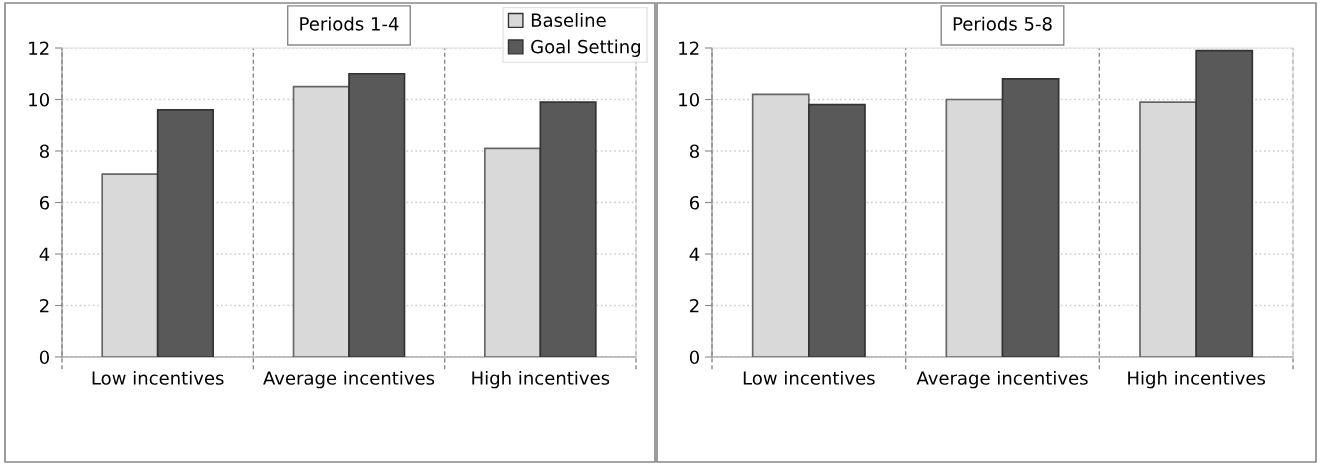 The image size is (1321, 465). What do you see at coordinates (568, 20) in the screenshot?
I see `legend-label: Baseline` at bounding box center [568, 20].